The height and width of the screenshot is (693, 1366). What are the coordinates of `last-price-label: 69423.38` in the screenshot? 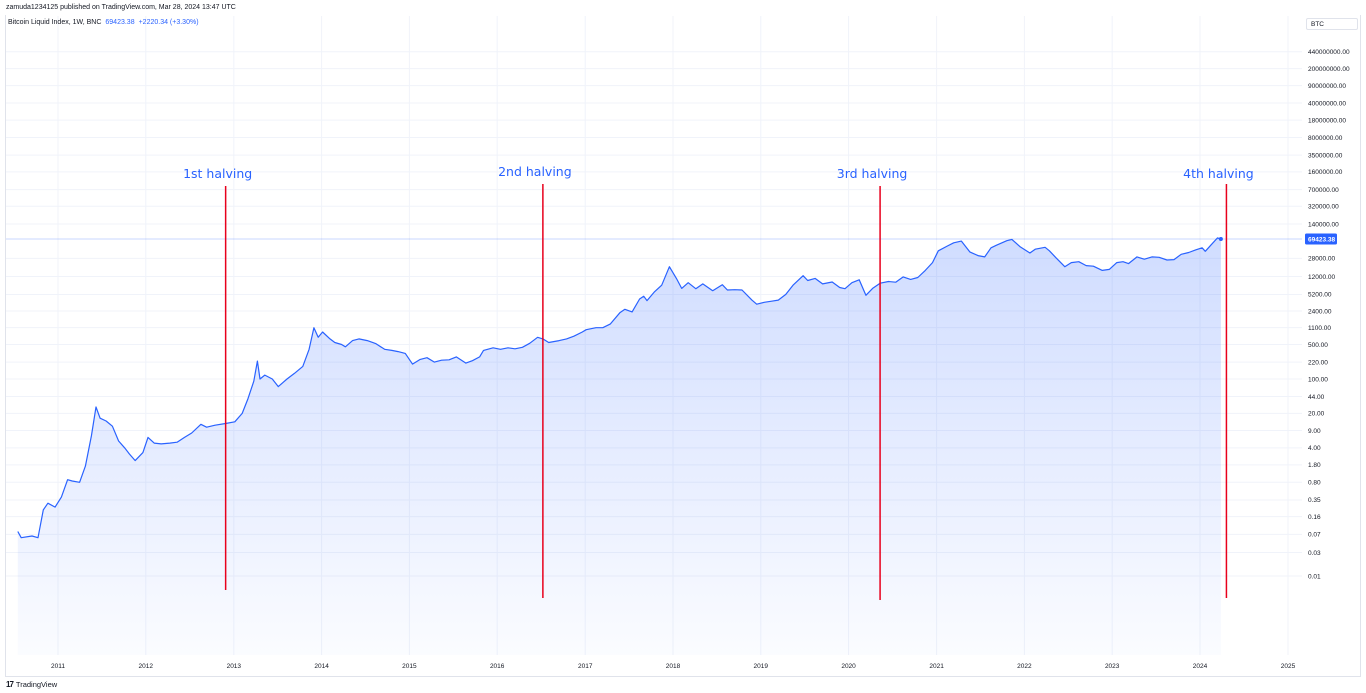 It's located at (1321, 239).